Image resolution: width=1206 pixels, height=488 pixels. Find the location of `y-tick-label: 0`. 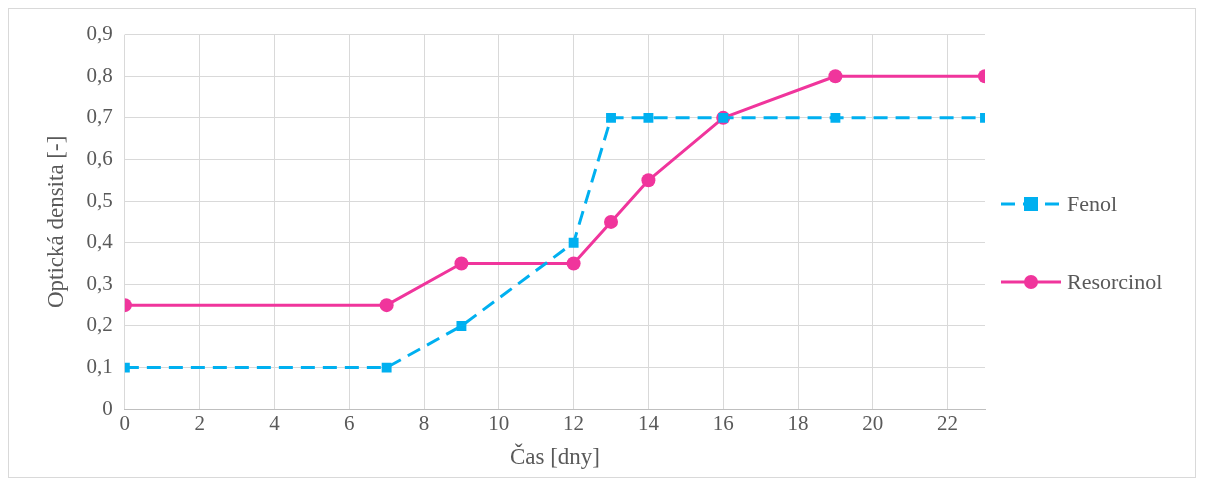

y-tick-label: 0 is located at coordinates (107, 407).